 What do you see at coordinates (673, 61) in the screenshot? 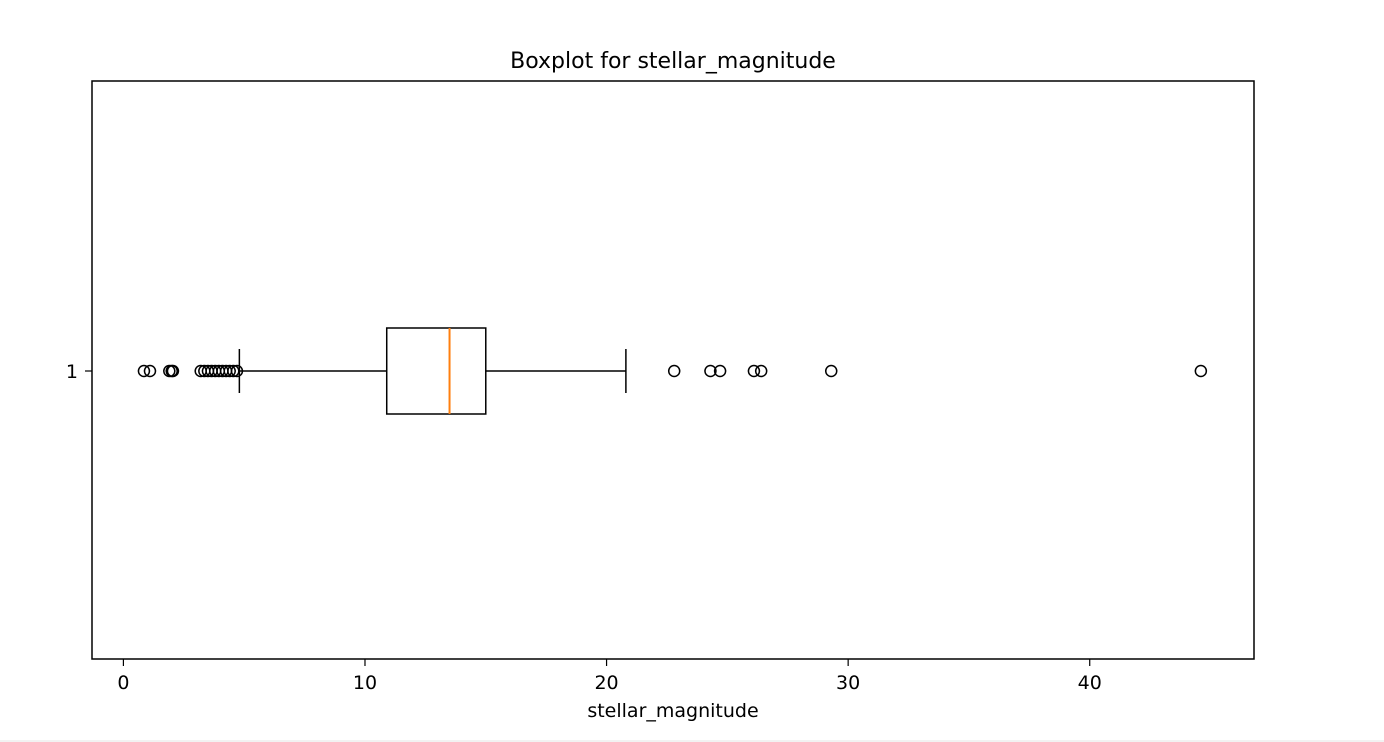
I see `chart-title: Boxplot for stellar_magnitude` at bounding box center [673, 61].